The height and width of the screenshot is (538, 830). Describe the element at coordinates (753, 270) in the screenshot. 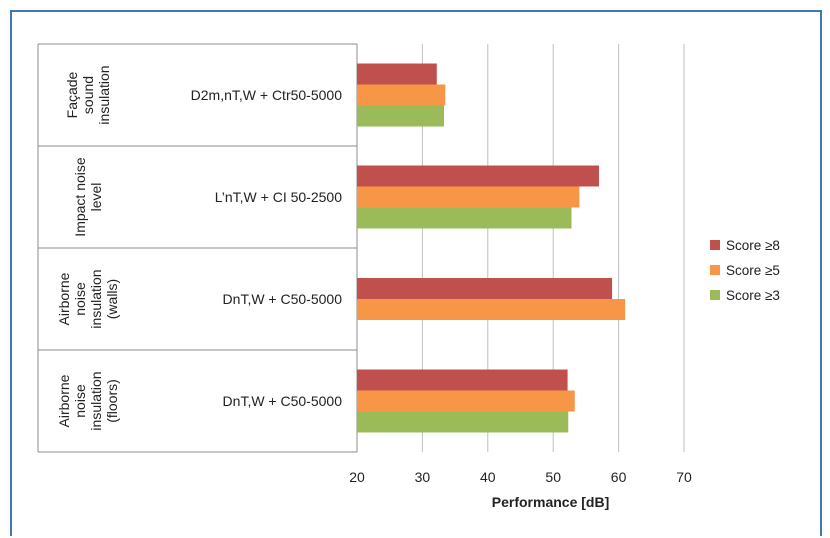

I see `legend-label: Score ≥5` at that location.